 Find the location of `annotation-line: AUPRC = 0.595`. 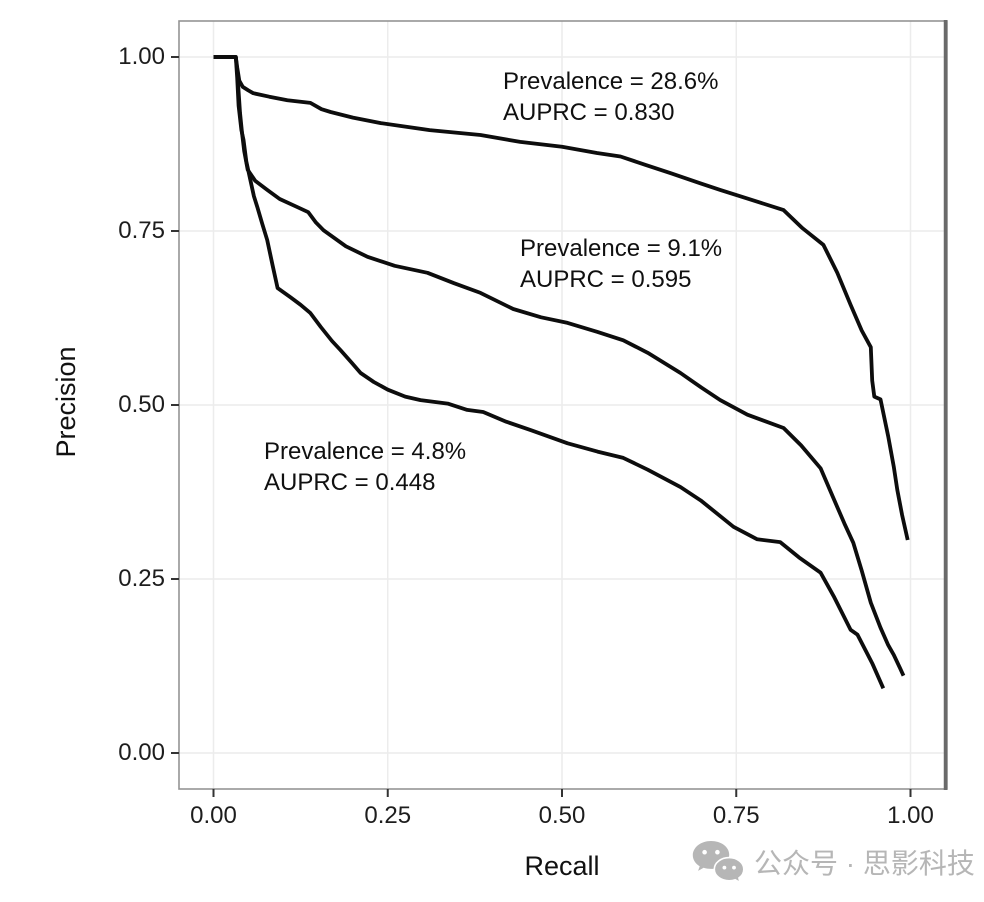

annotation-line: AUPRC = 0.595 is located at coordinates (606, 279).